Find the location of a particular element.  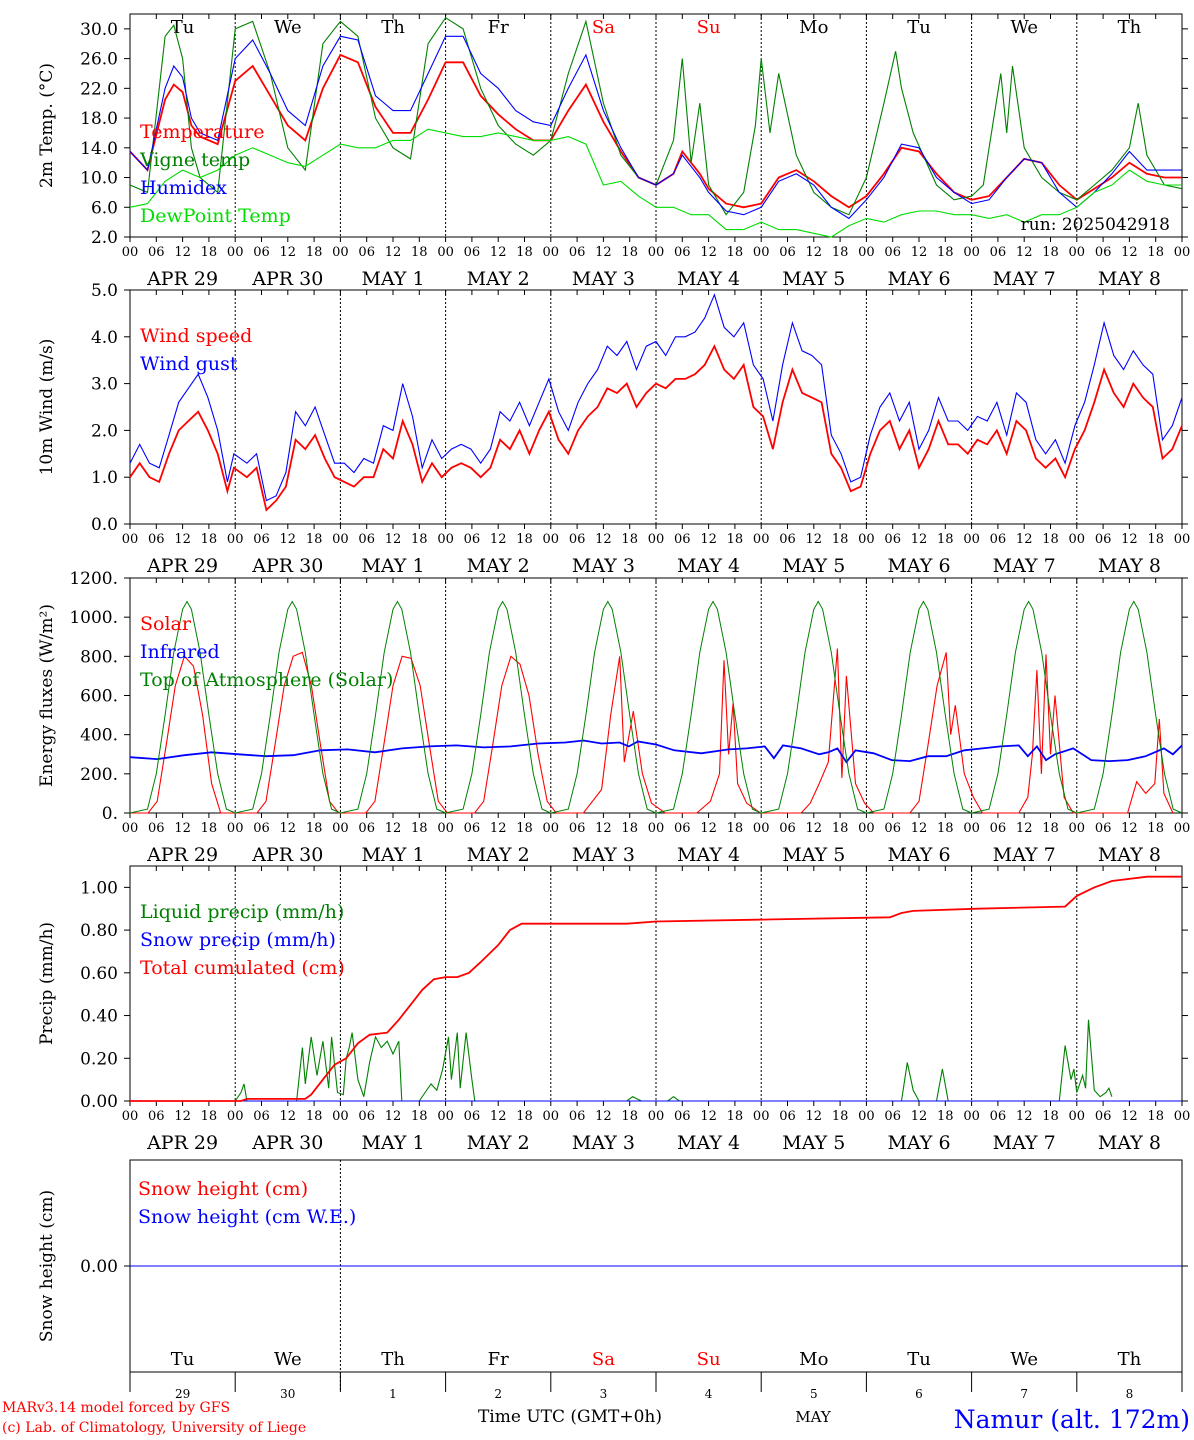

energy-date-label: APR 30 is located at coordinates (287, 855).